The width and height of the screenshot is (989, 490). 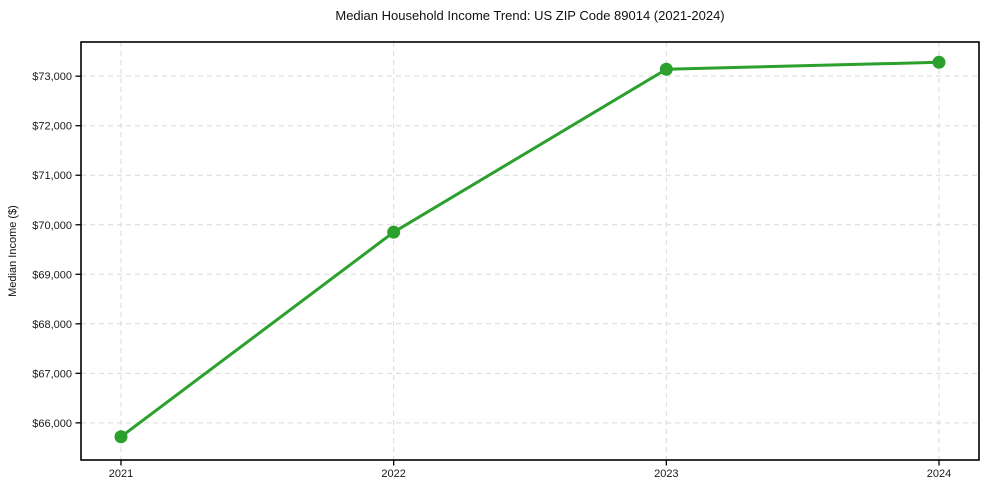 What do you see at coordinates (52, 176) in the screenshot?
I see `y-tick-label: $71,000` at bounding box center [52, 176].